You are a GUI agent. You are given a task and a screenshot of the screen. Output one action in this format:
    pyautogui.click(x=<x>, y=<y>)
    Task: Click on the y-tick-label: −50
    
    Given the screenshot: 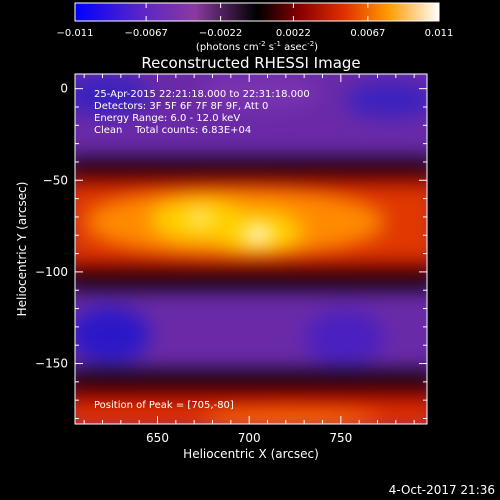 What is the action you would take?
    pyautogui.click(x=55, y=180)
    